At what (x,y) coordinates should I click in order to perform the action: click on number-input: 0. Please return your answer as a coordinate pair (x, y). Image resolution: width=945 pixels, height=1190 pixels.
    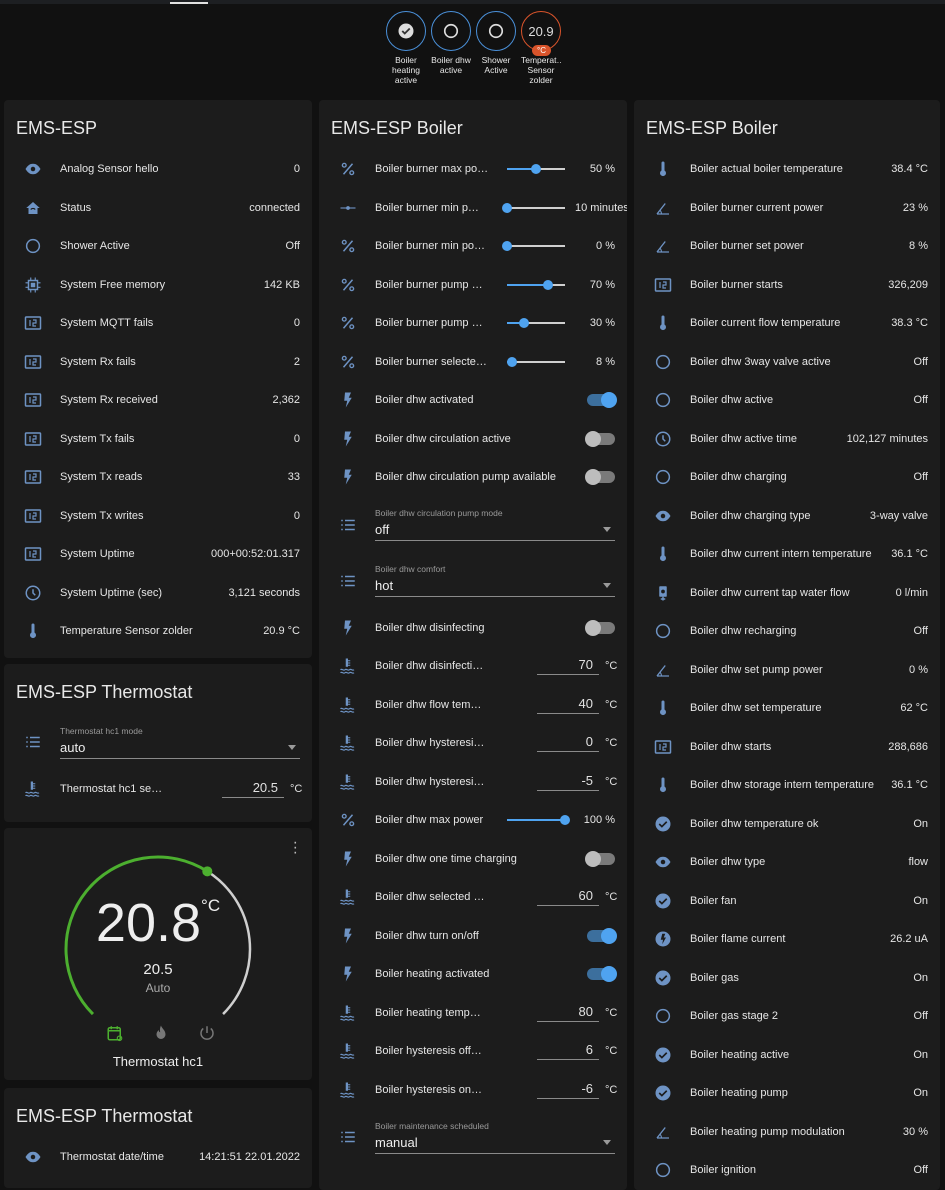
    Looking at the image, I should click on (568, 743).